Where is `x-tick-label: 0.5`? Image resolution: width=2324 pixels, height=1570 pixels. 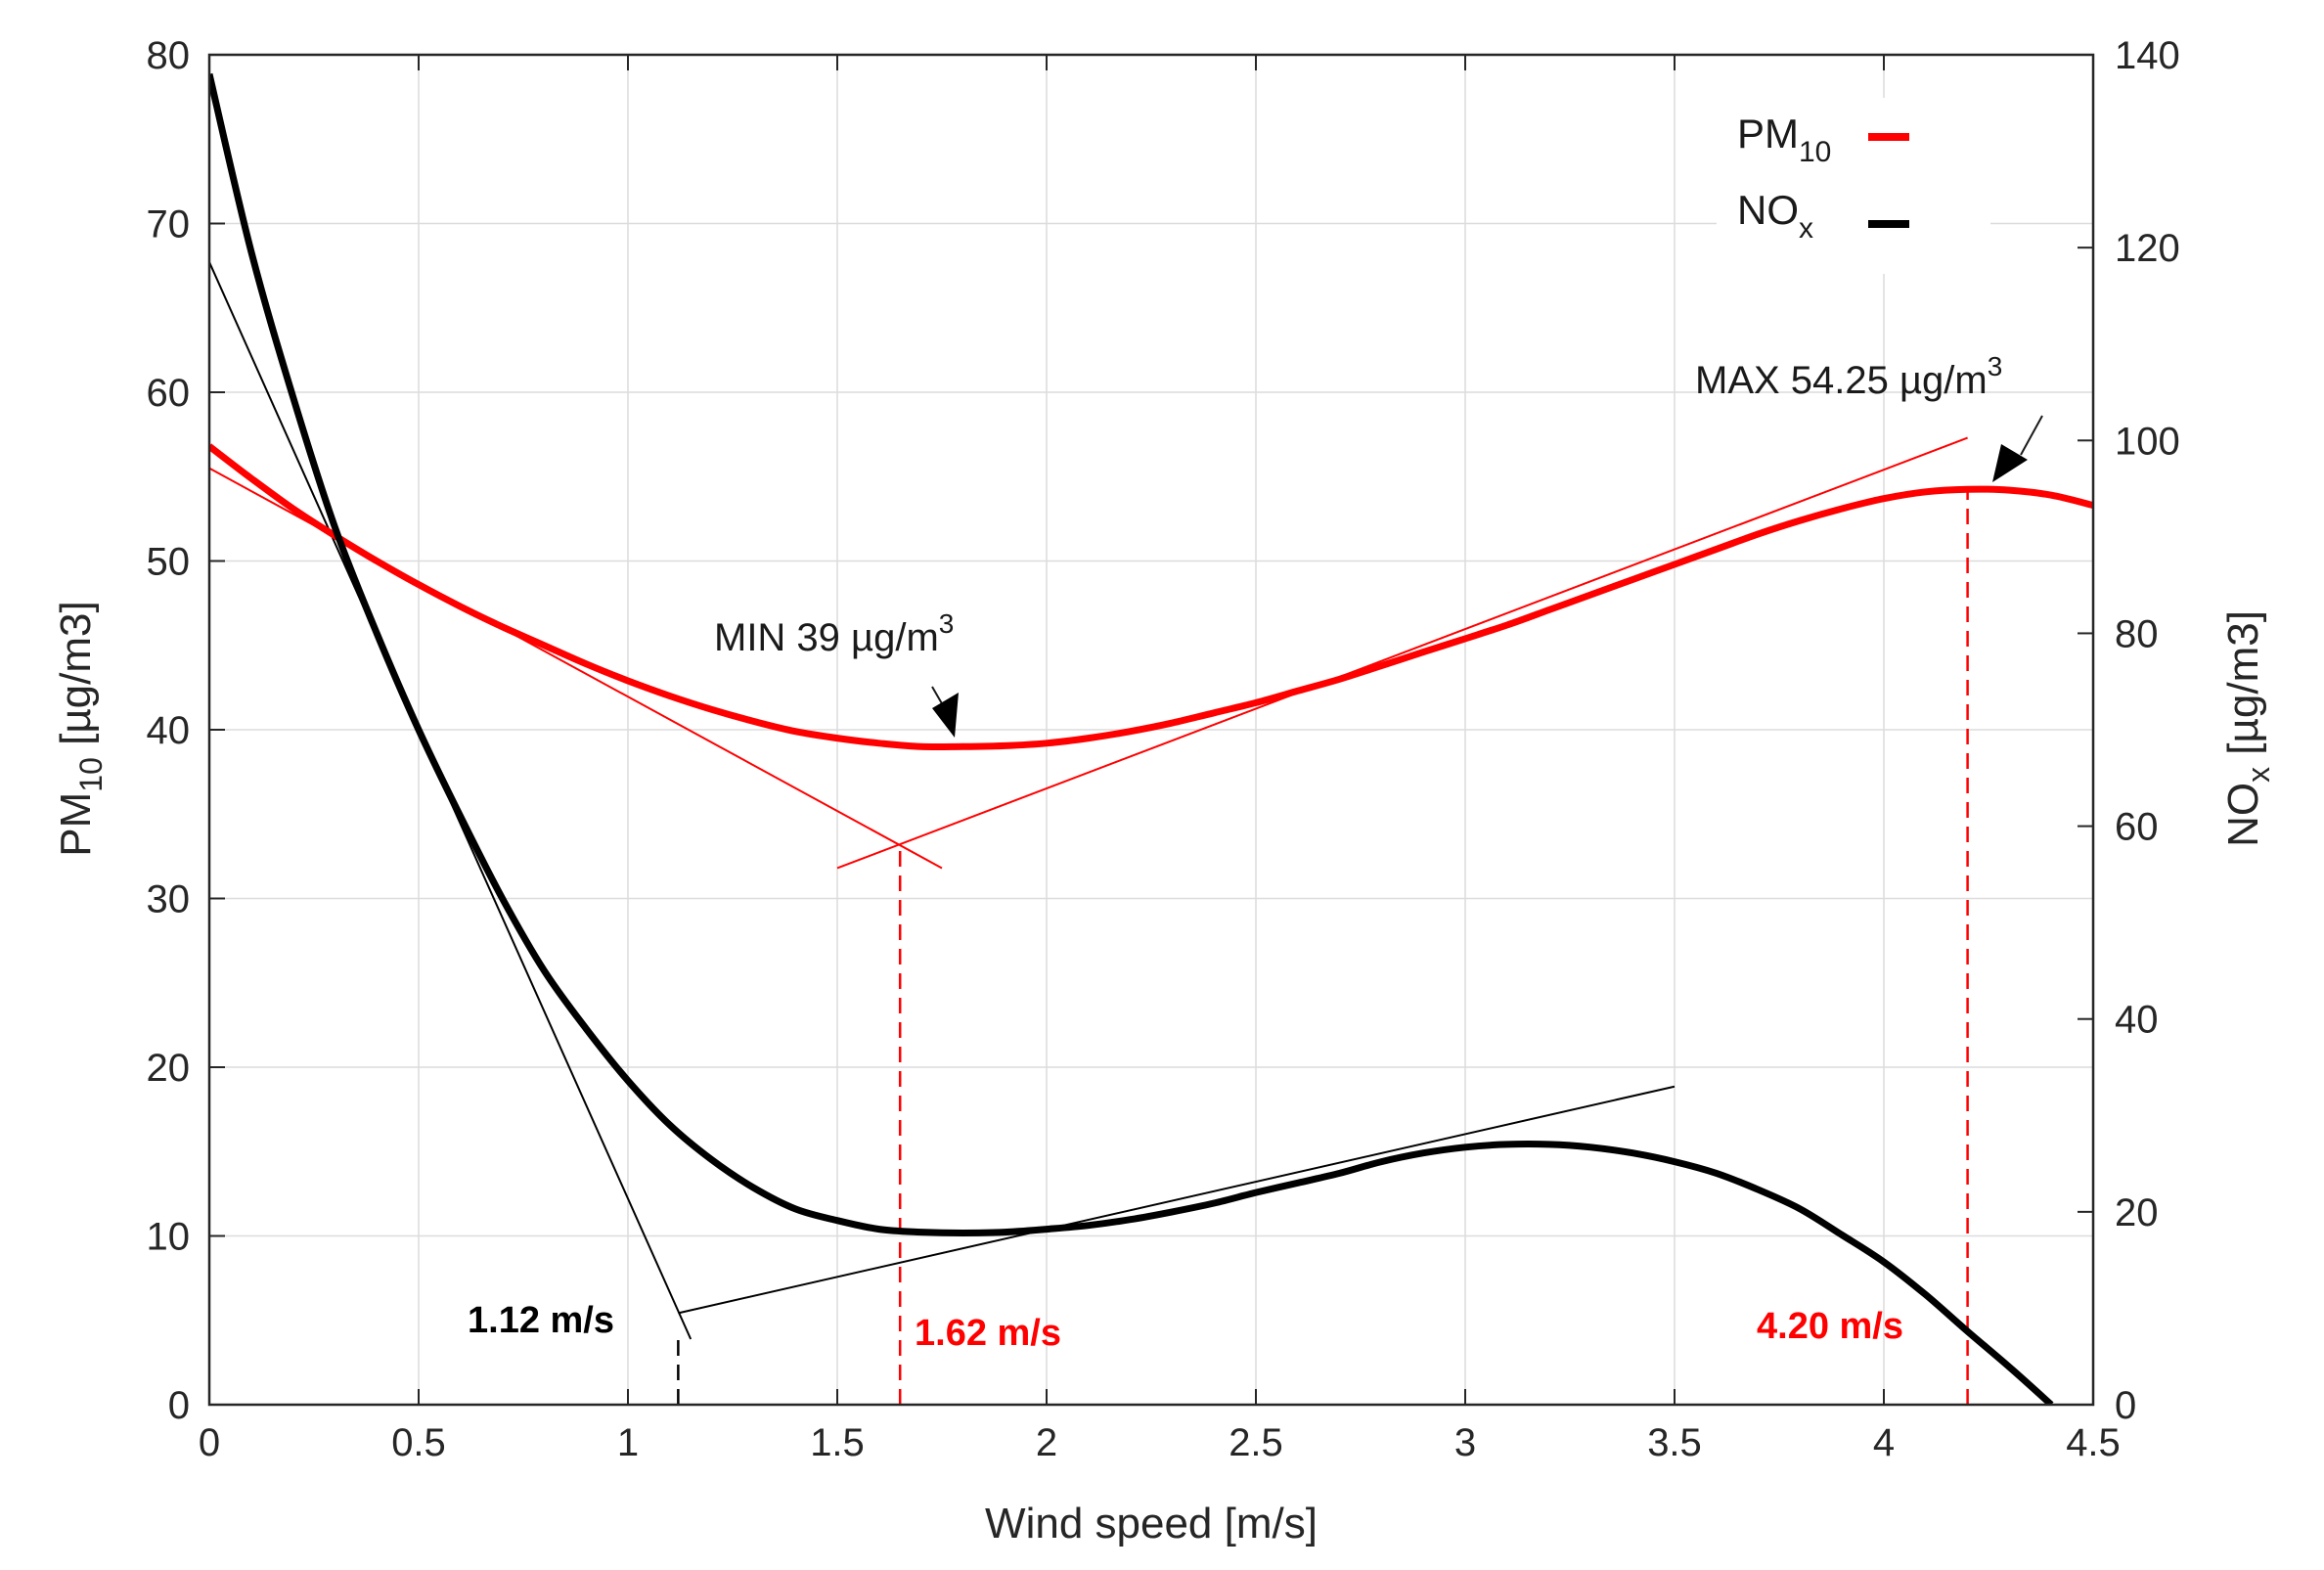 x-tick-label: 0.5 is located at coordinates (418, 1442).